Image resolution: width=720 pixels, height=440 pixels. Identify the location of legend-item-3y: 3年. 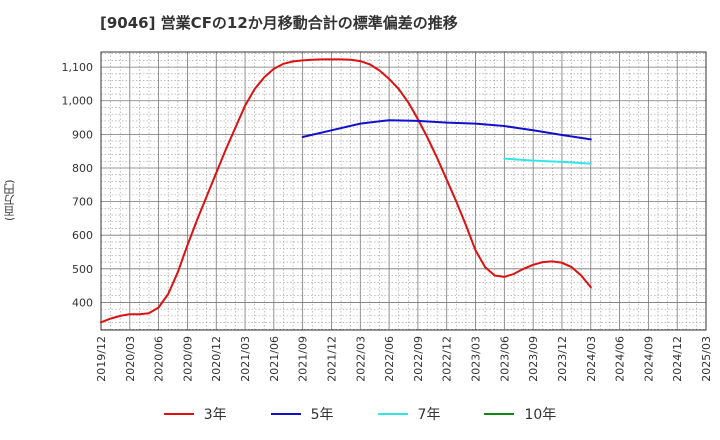
(195, 414).